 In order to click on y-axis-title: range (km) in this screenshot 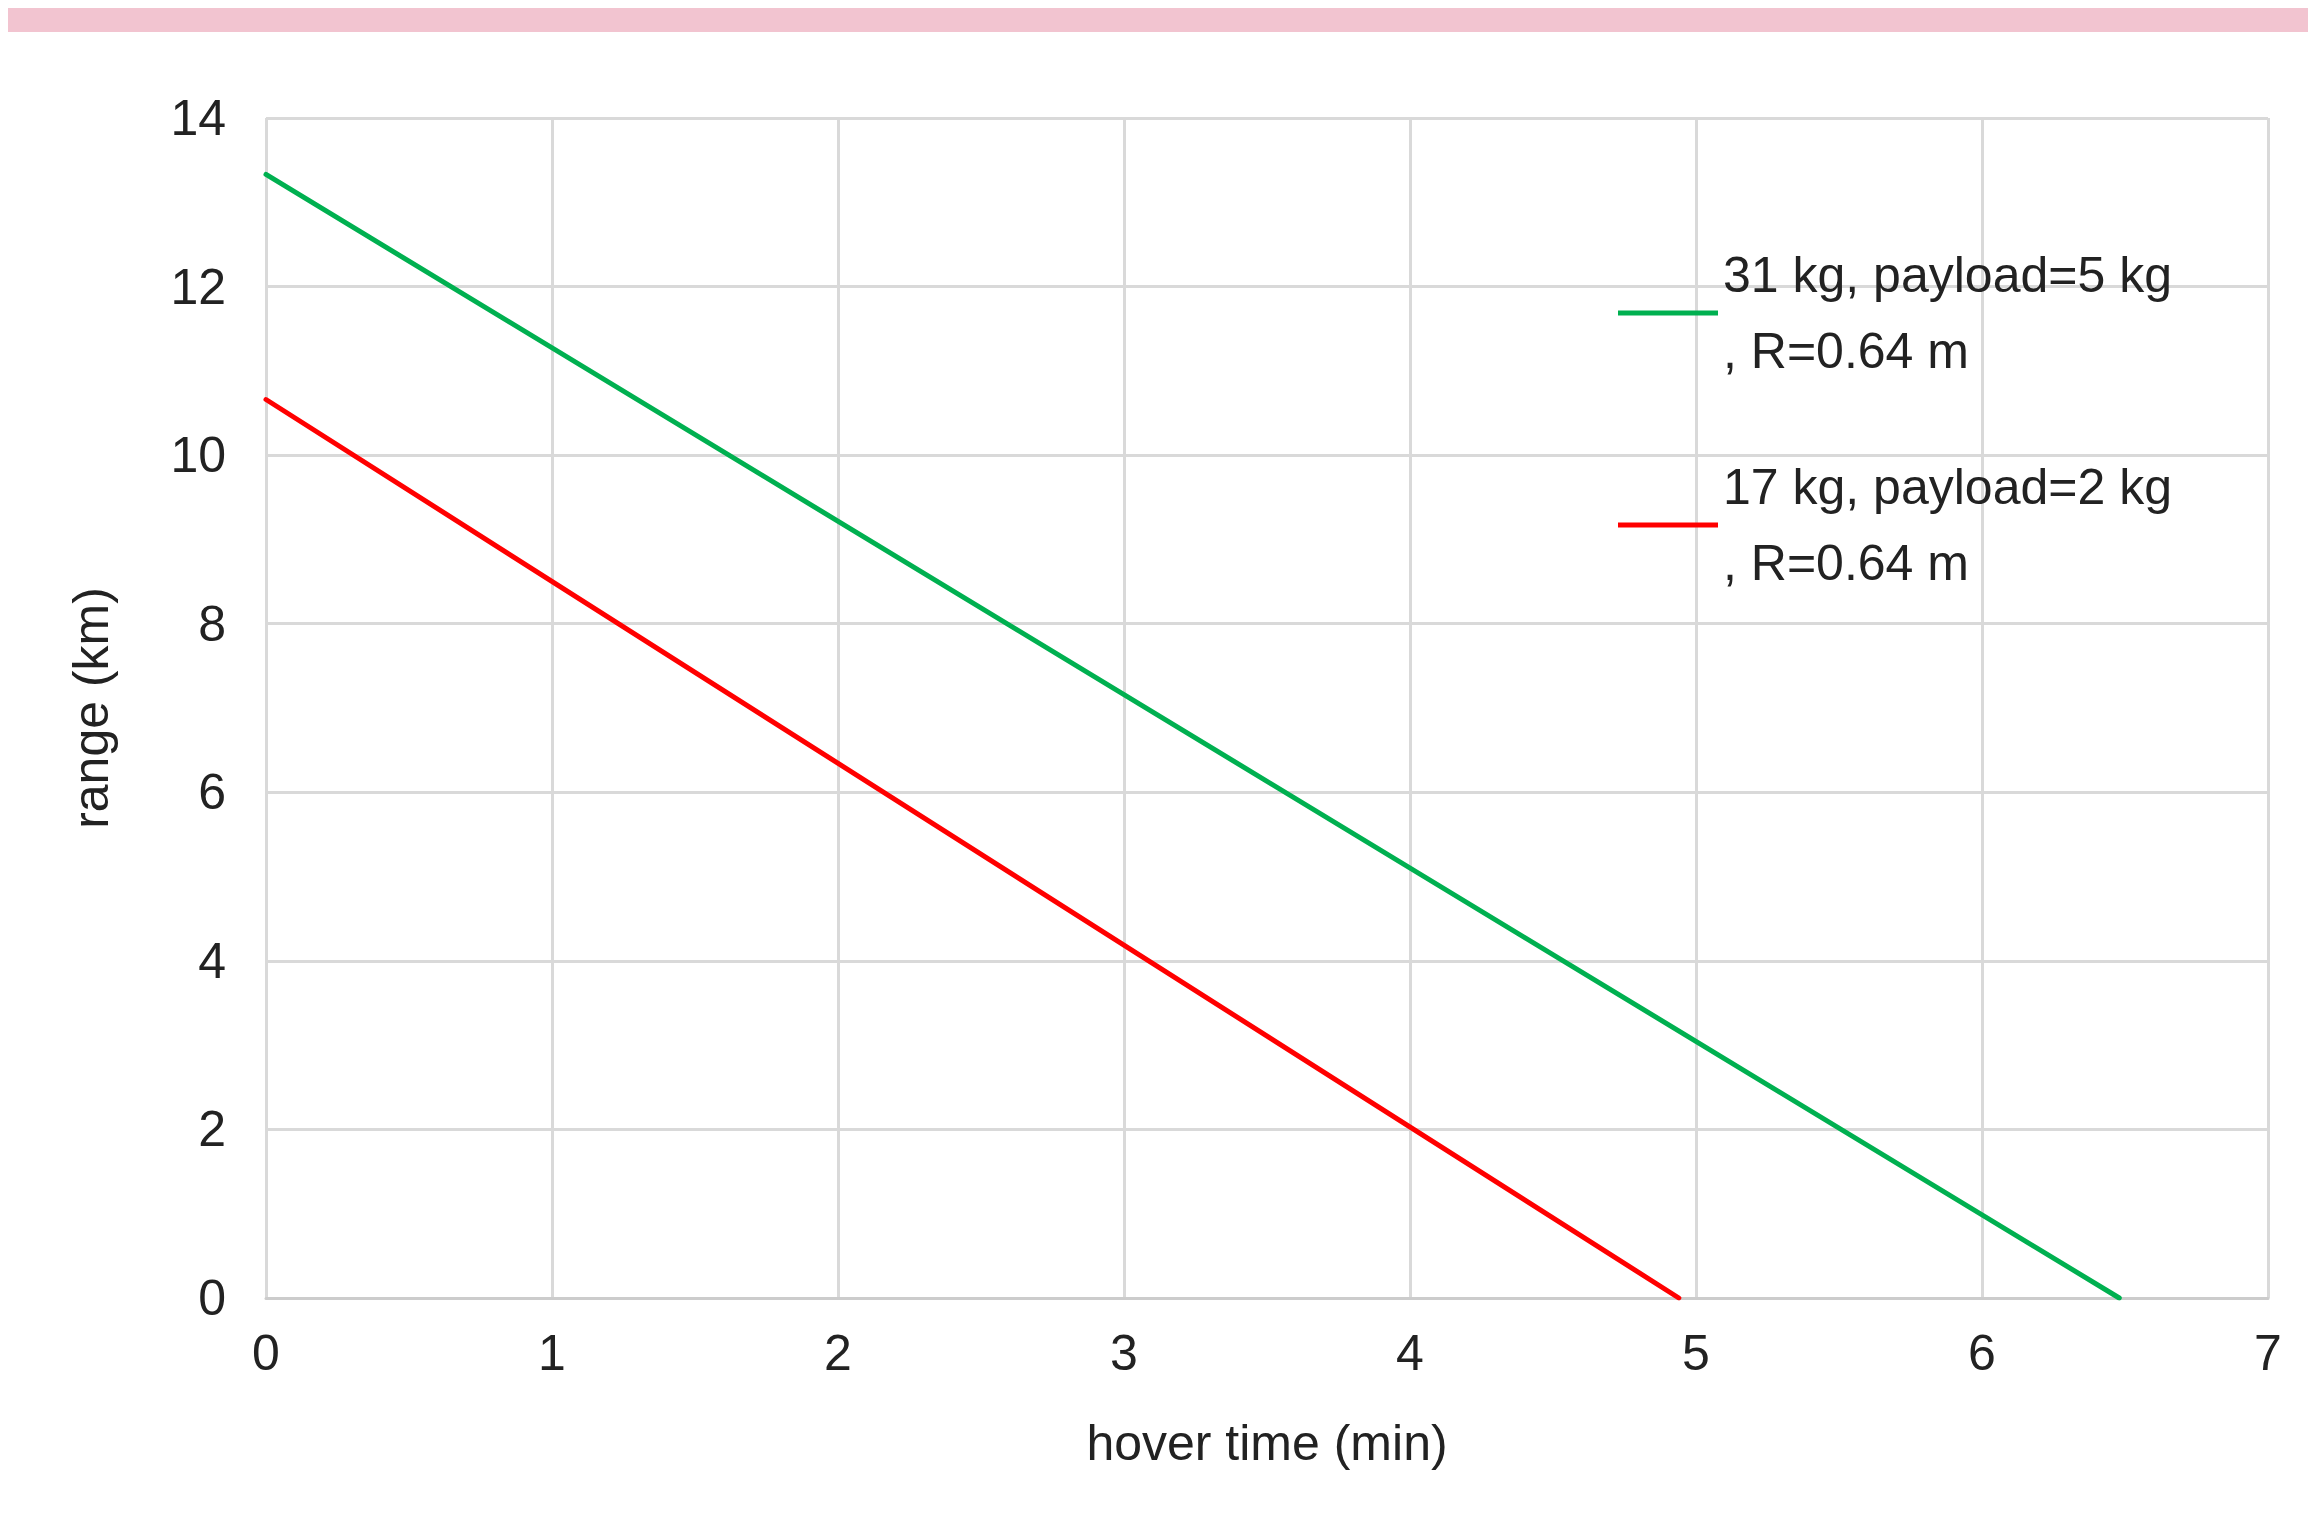, I will do `click(91, 708)`.